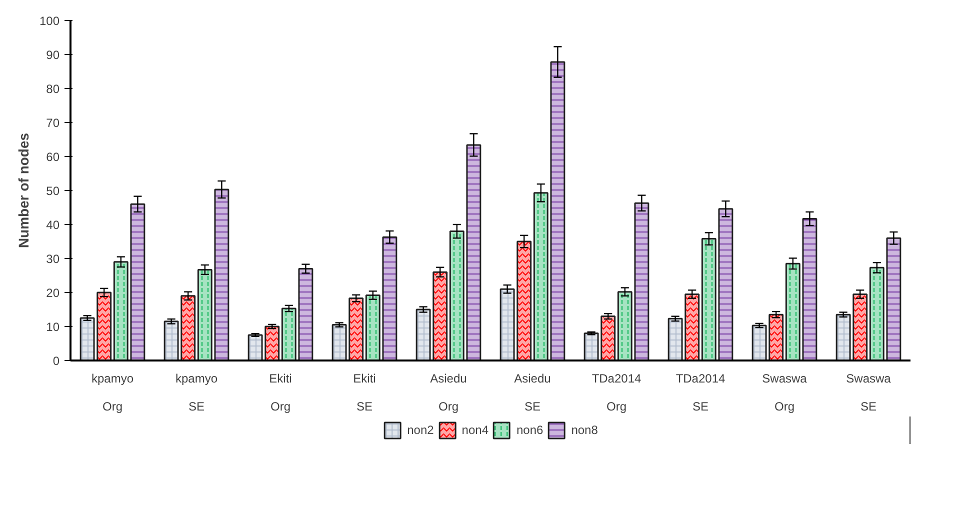 This screenshot has height=520, width=966. I want to click on category-label: Swaswa SE, so click(868, 393).